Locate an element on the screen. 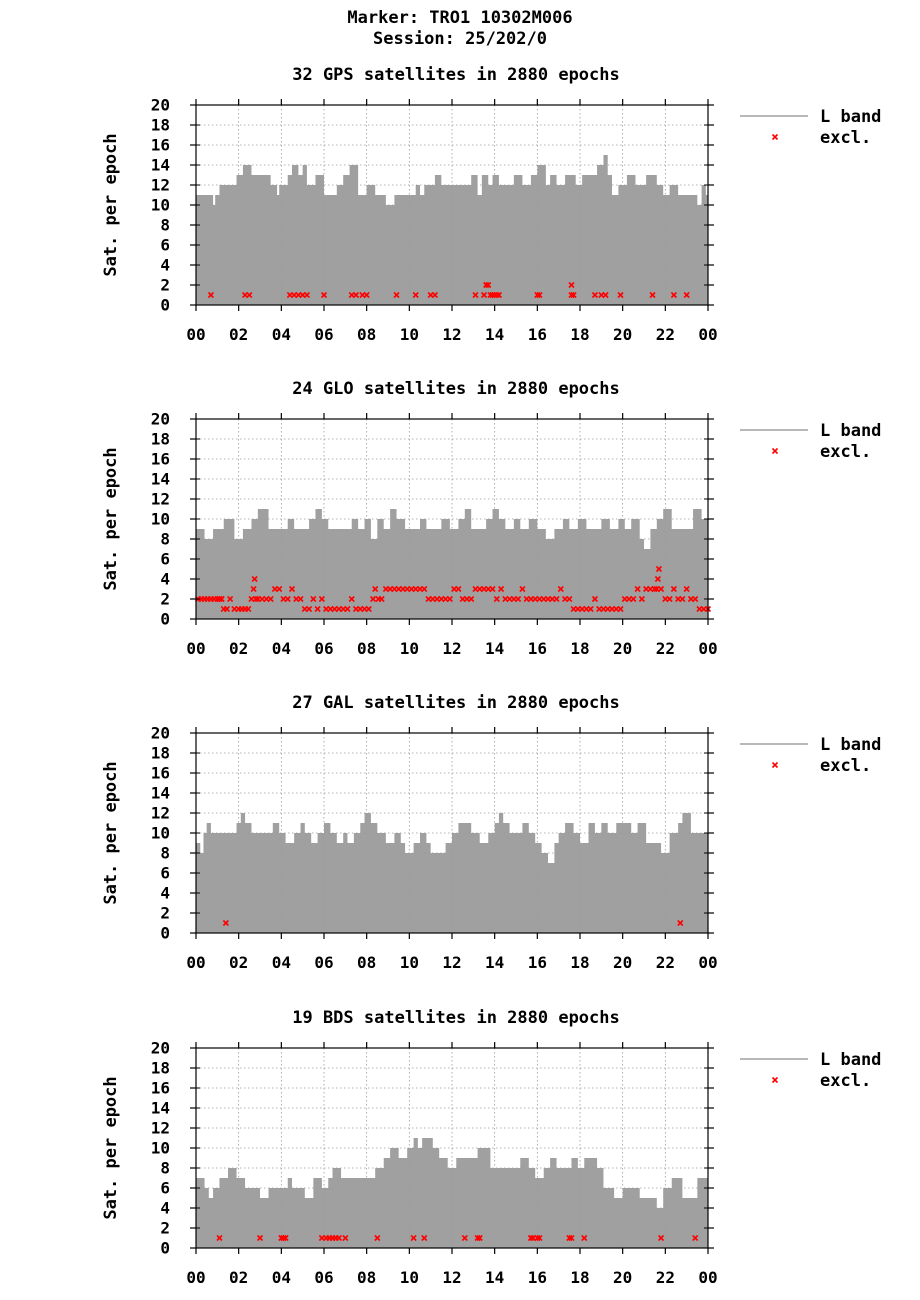  x-tick-label: 14 is located at coordinates (494, 1277).